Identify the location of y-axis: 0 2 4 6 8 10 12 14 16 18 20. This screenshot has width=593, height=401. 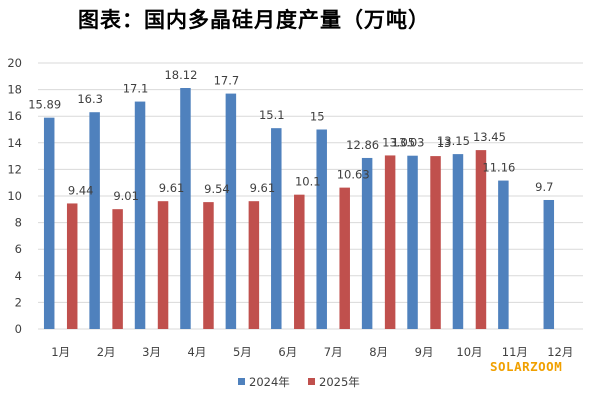
(14, 196).